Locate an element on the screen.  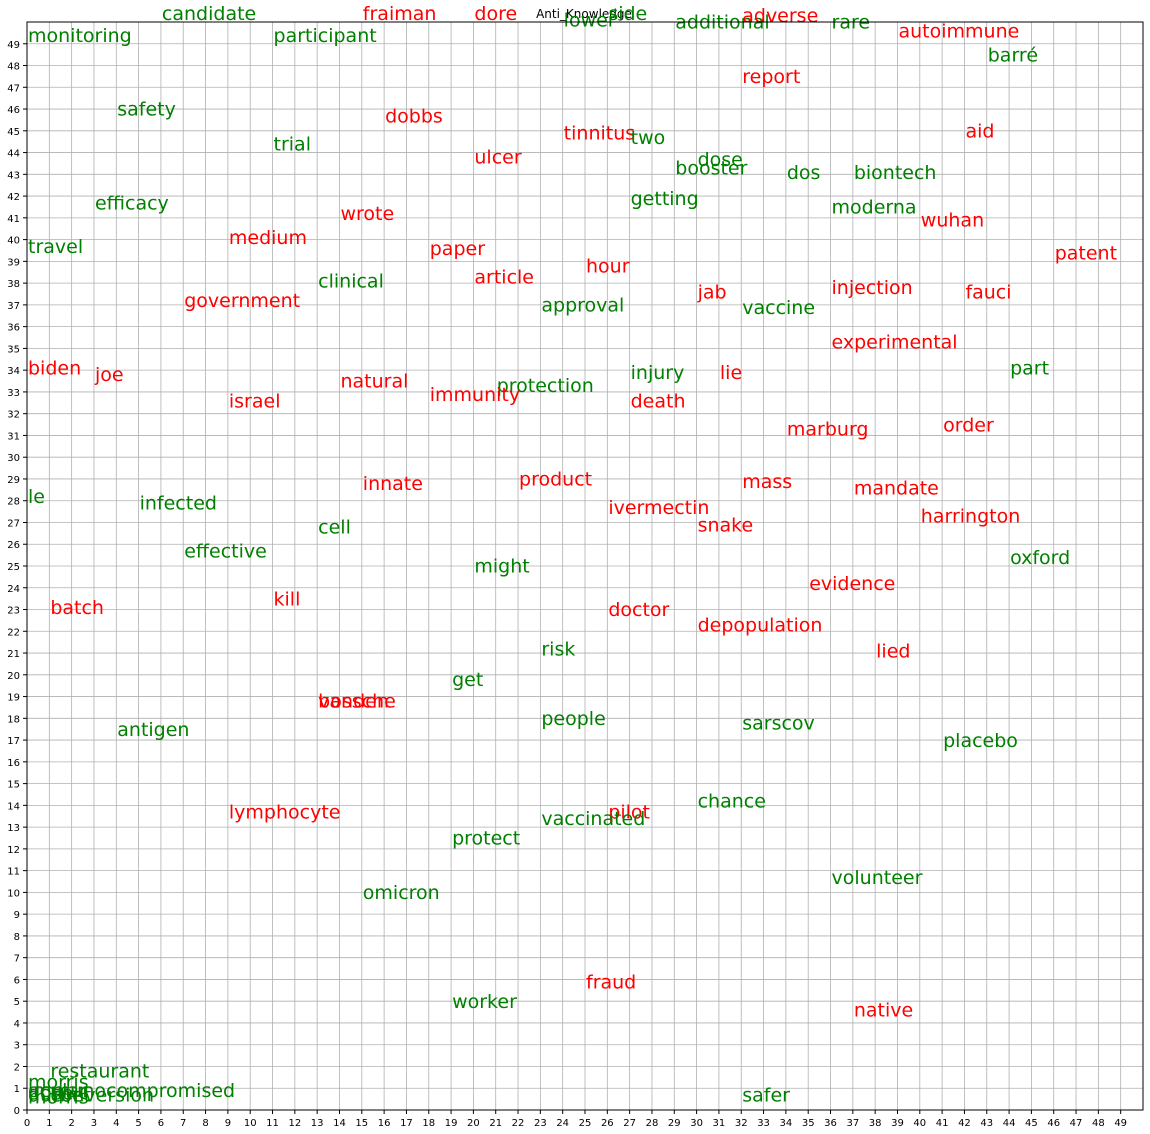
x-tick-label: 36 is located at coordinates (830, 1123).